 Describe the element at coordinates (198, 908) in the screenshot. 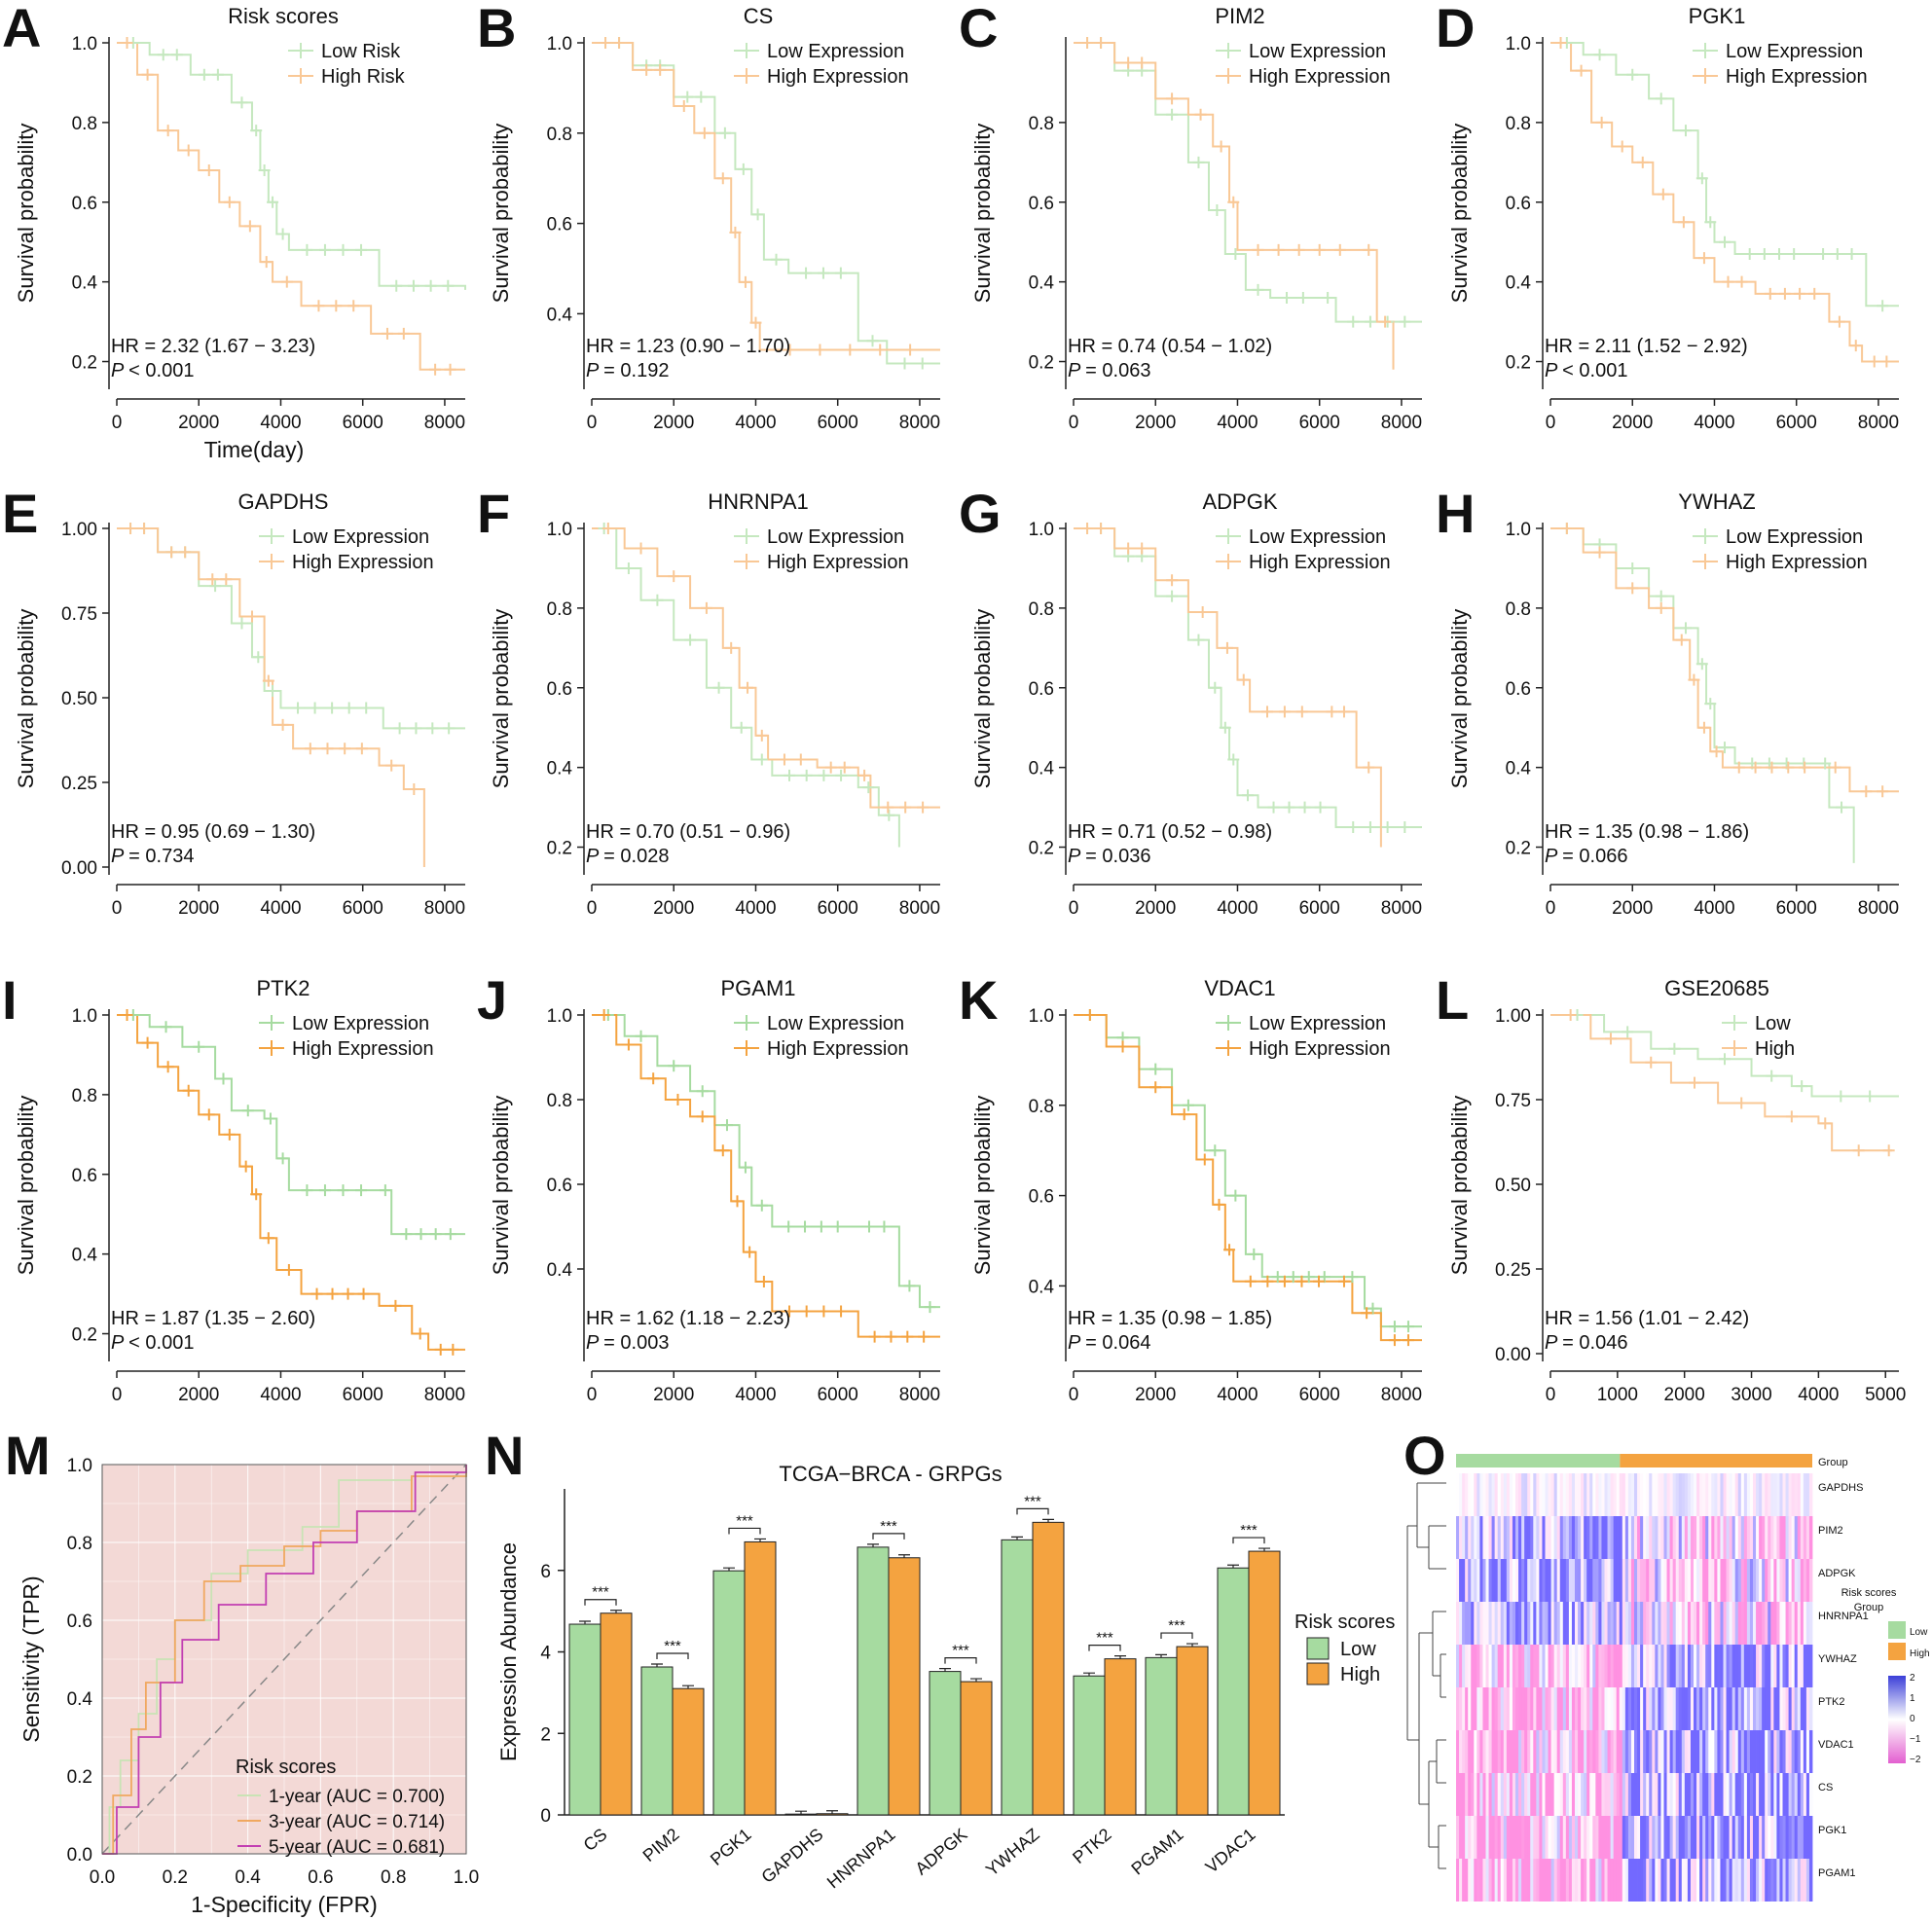

I see `x-tick-label: 2000` at that location.